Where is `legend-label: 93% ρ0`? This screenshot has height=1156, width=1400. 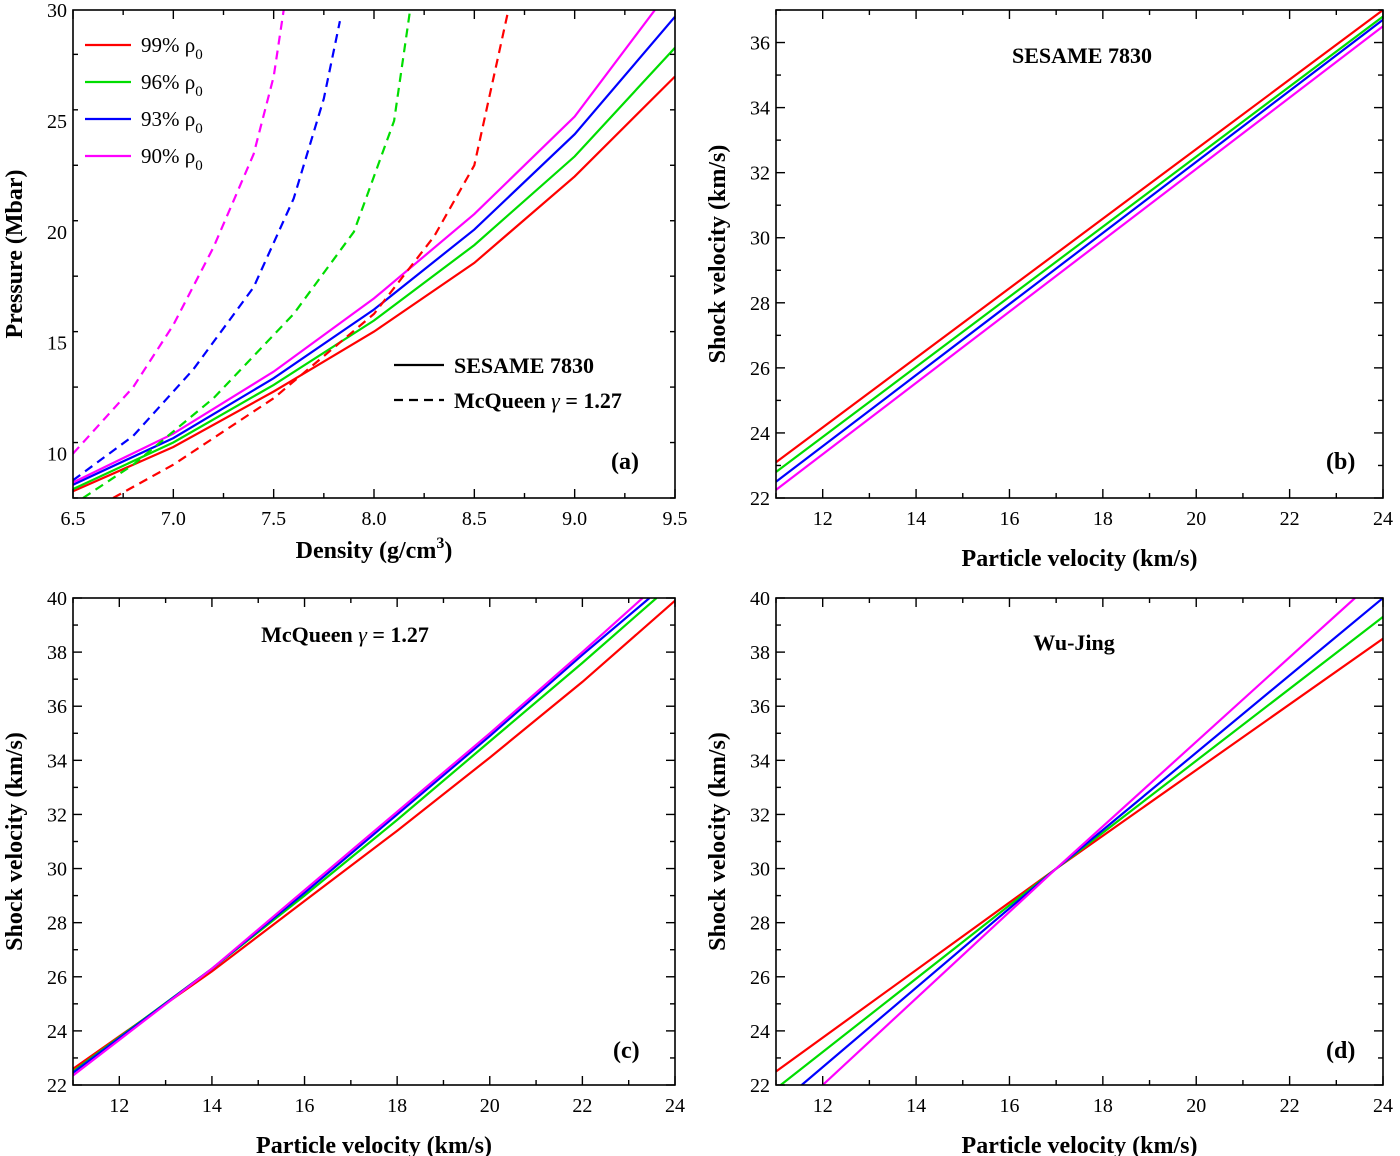
legend-label: 93% ρ0 is located at coordinates (172, 122).